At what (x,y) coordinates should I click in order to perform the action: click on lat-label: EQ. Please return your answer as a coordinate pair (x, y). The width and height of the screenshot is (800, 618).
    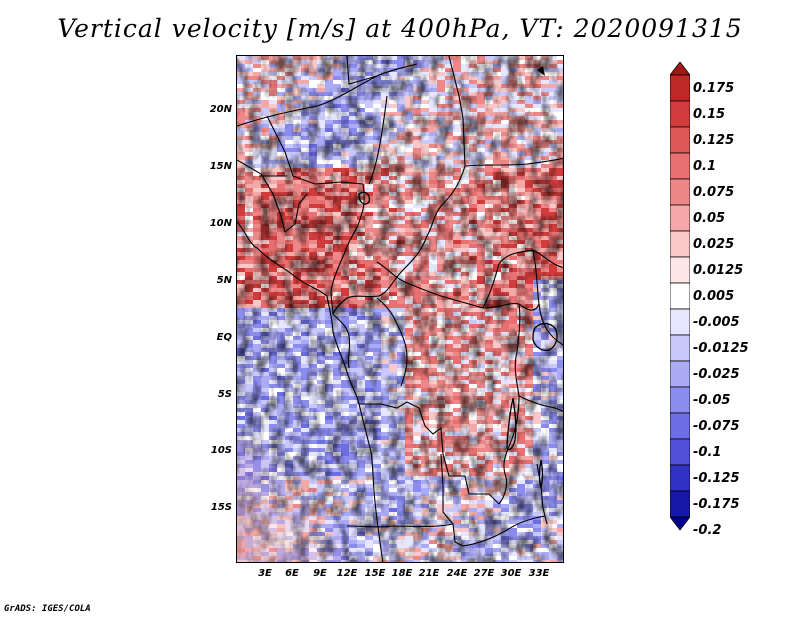
    Looking at the image, I should click on (224, 337).